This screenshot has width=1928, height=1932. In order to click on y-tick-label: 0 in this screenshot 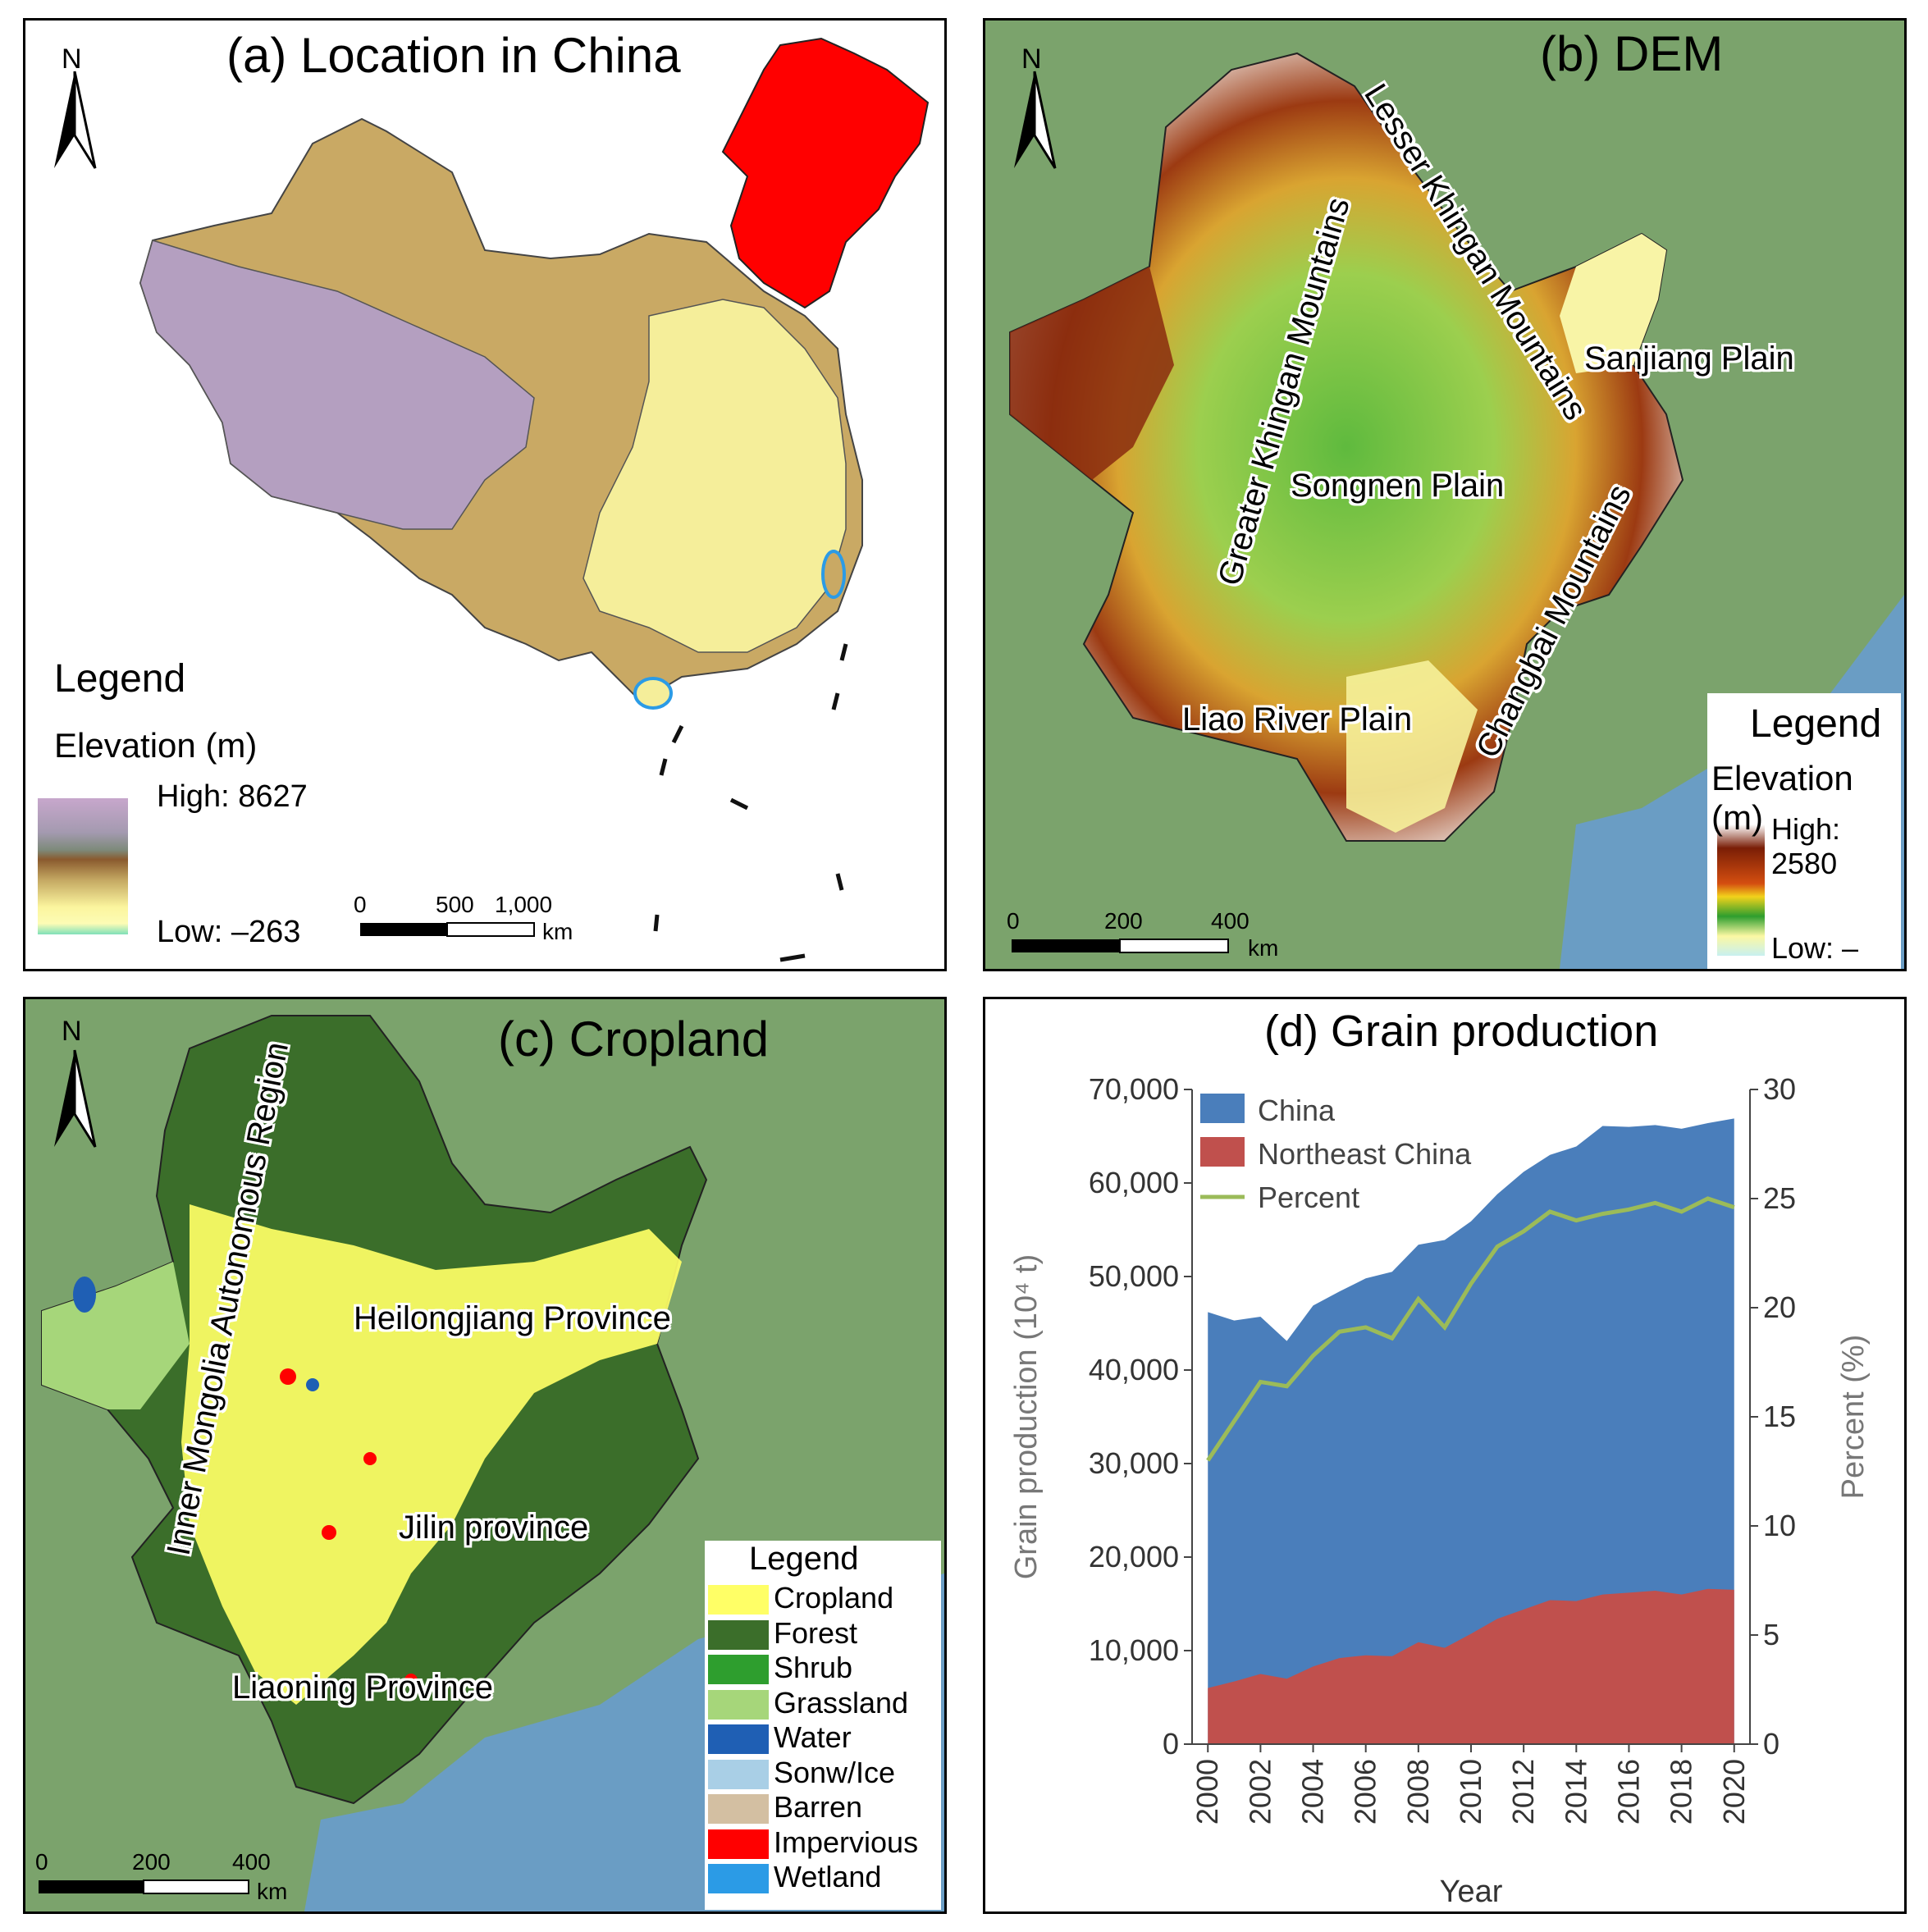, I will do `click(1171, 1744)`.